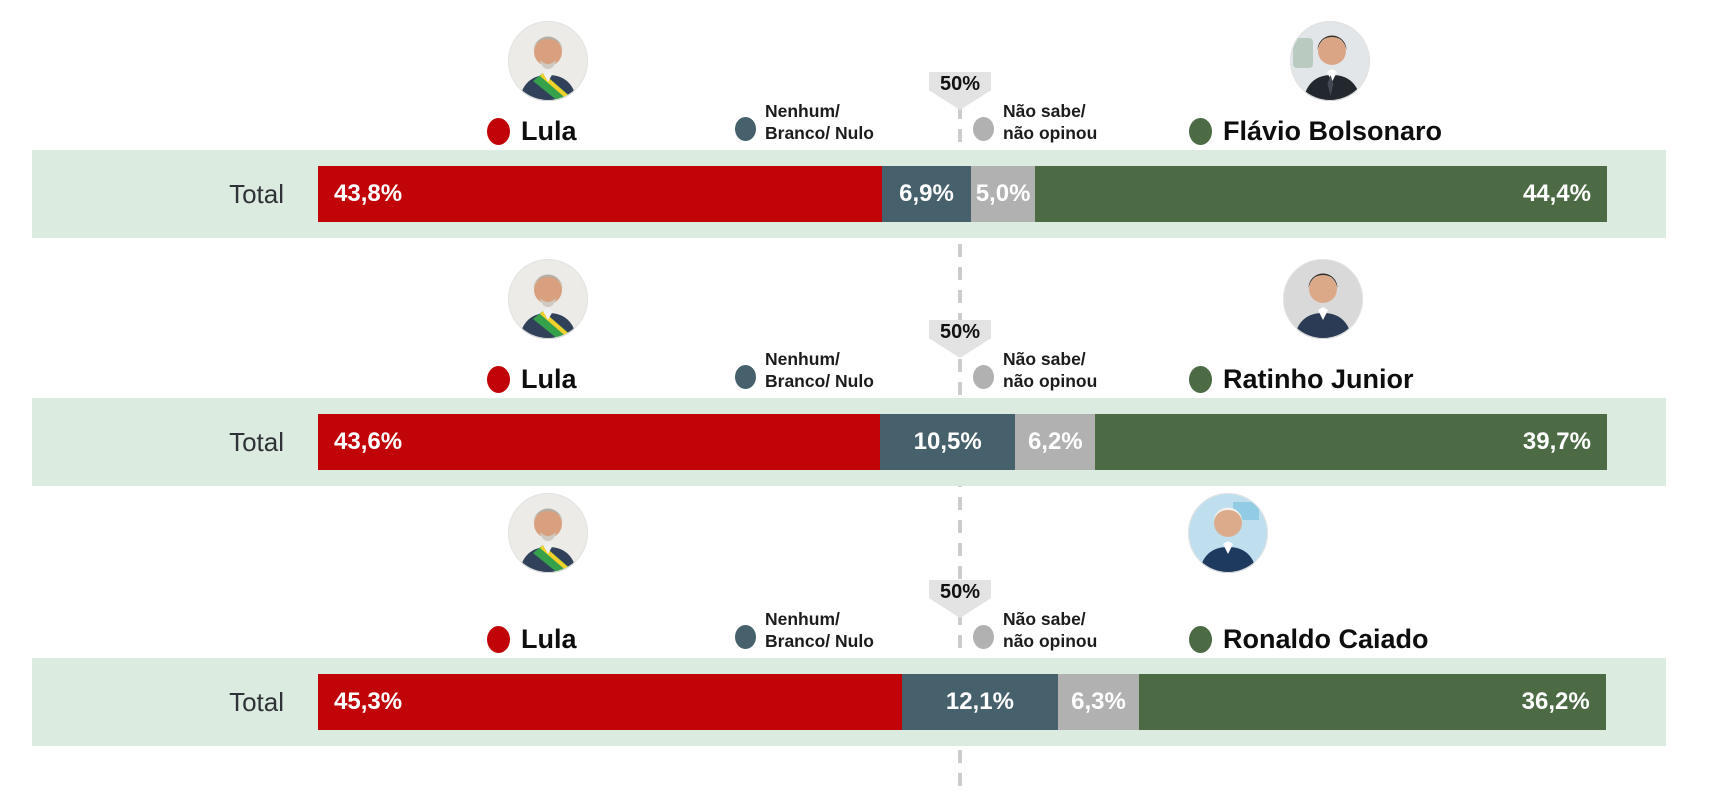  What do you see at coordinates (368, 193) in the screenshot?
I see `lula-value: 43,8%` at bounding box center [368, 193].